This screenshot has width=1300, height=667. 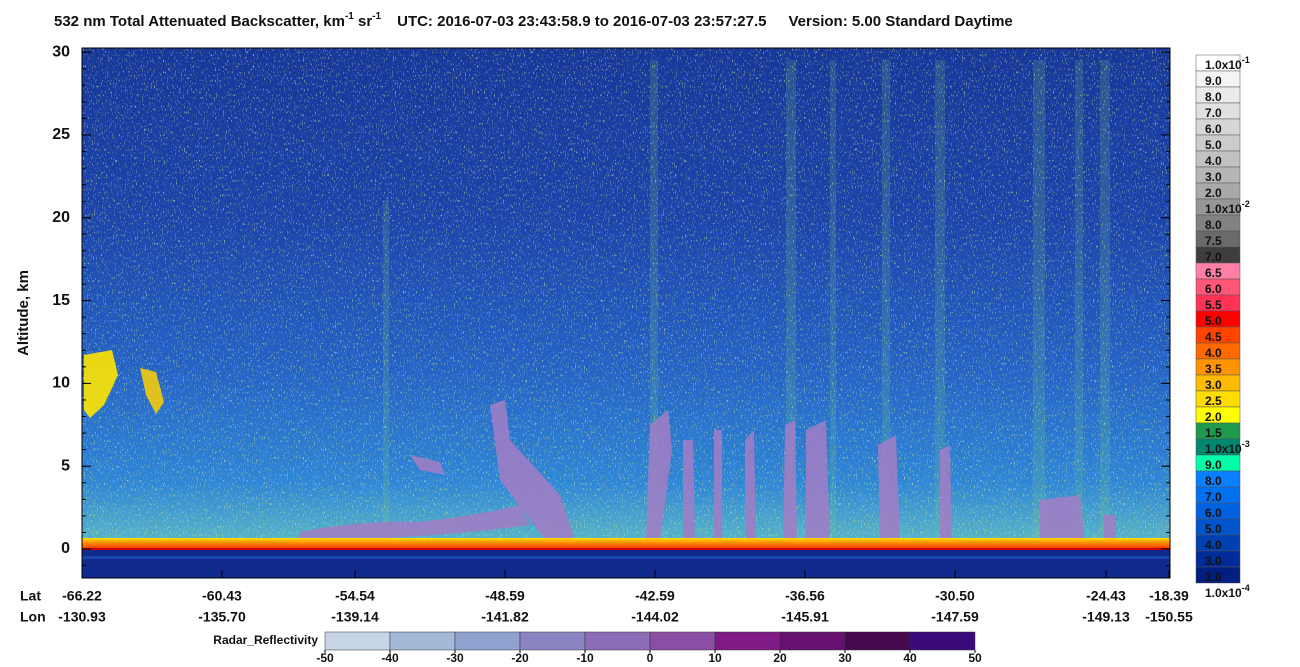 I want to click on title-text: 532 nm Total Attenuated Backscatter, km, so click(x=199, y=21).